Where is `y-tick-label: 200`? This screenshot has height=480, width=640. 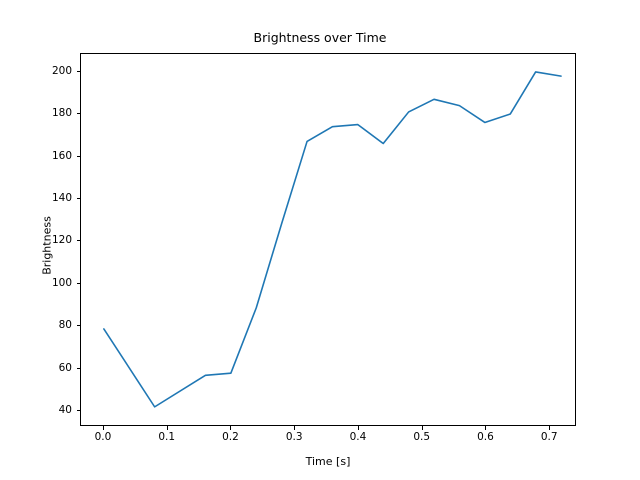
y-tick-label: 200 is located at coordinates (61, 71).